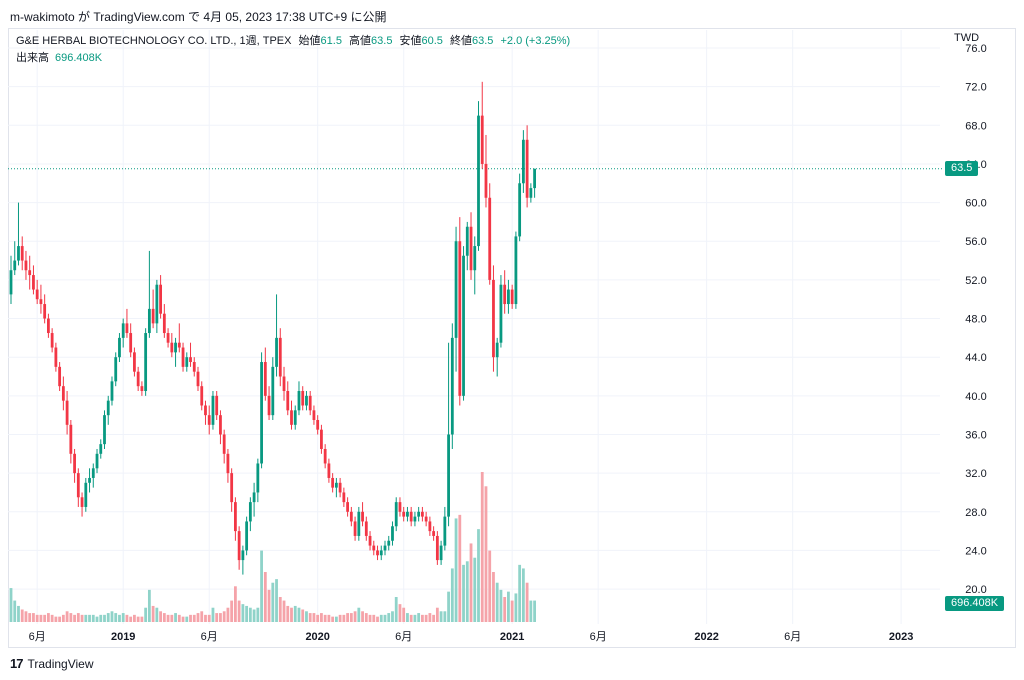  I want to click on y-tick-label: 52.0, so click(975, 281).